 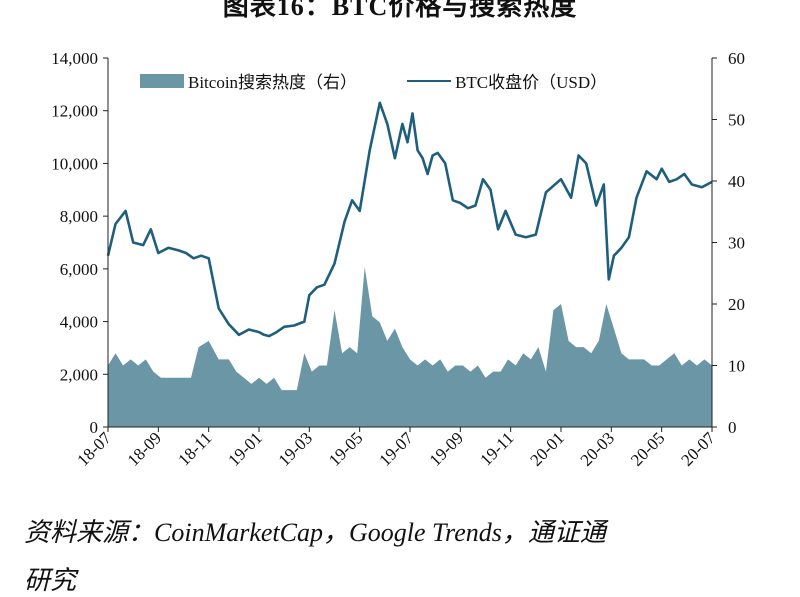 I want to click on left-tick-label: 8,000, so click(x=79, y=216).